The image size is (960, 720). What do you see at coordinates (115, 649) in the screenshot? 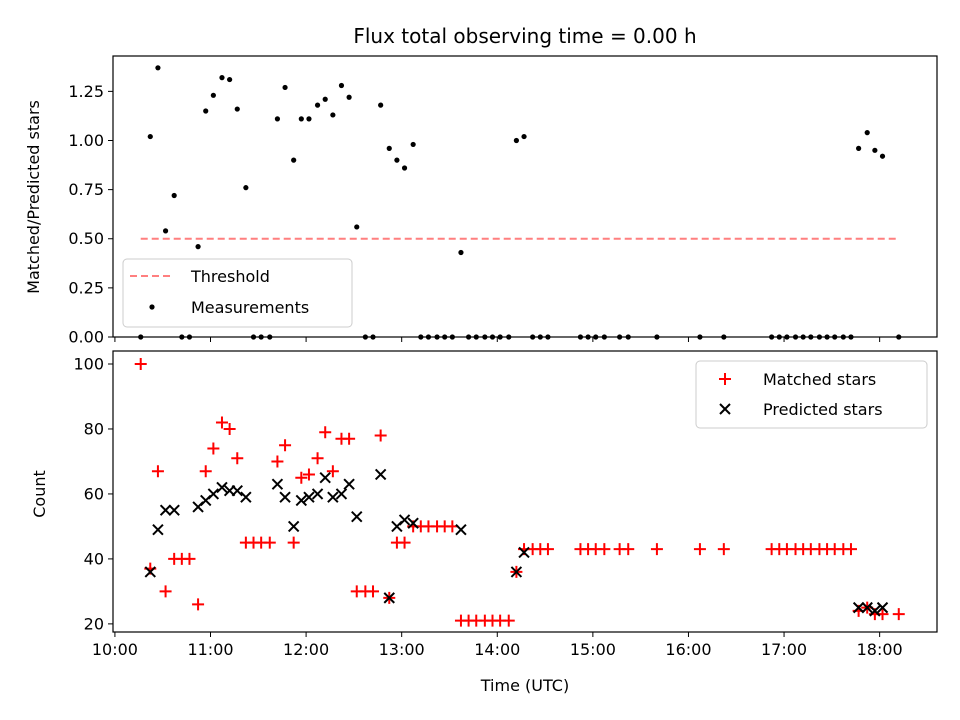
I see `count-x-tick-label: 10:00` at bounding box center [115, 649].